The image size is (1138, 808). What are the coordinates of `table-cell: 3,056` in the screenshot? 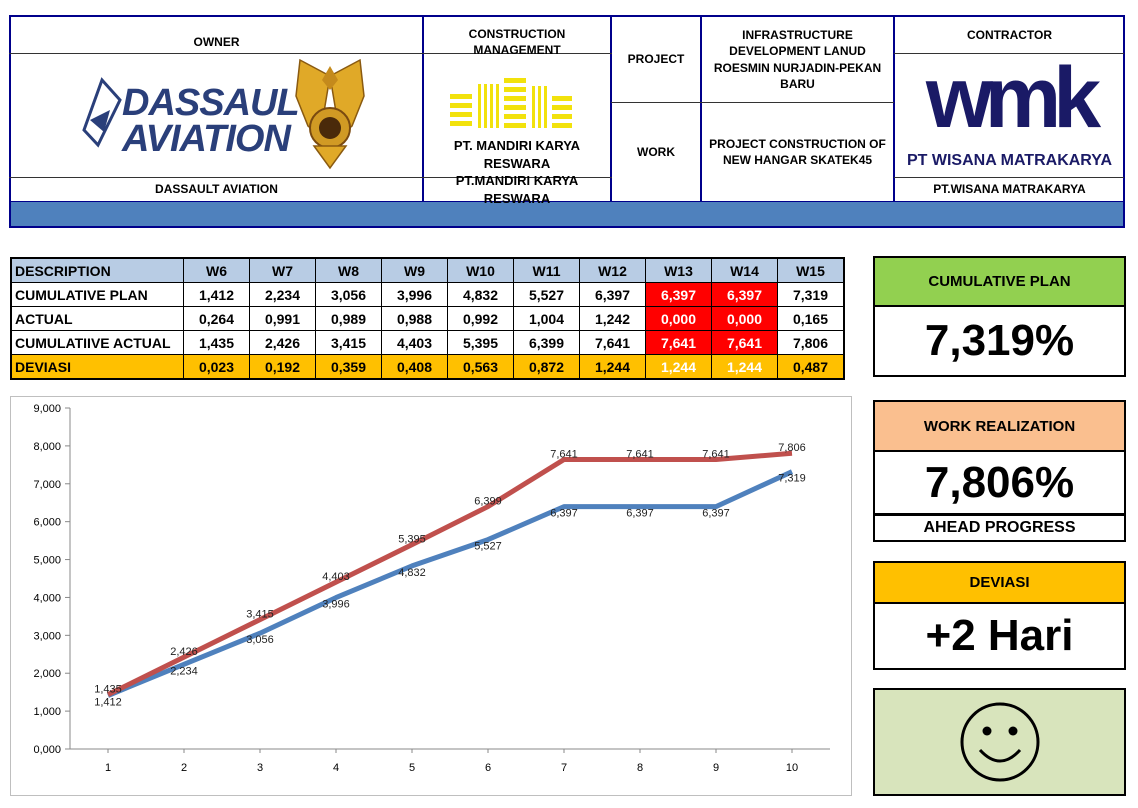 It's located at (348, 294).